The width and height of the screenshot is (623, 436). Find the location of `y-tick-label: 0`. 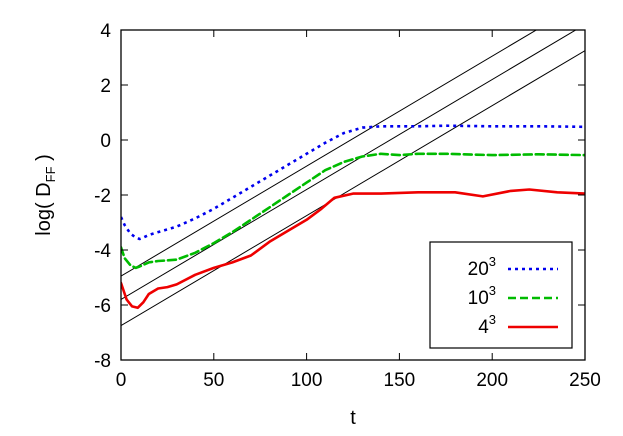

y-tick-label: 0 is located at coordinates (105, 141).